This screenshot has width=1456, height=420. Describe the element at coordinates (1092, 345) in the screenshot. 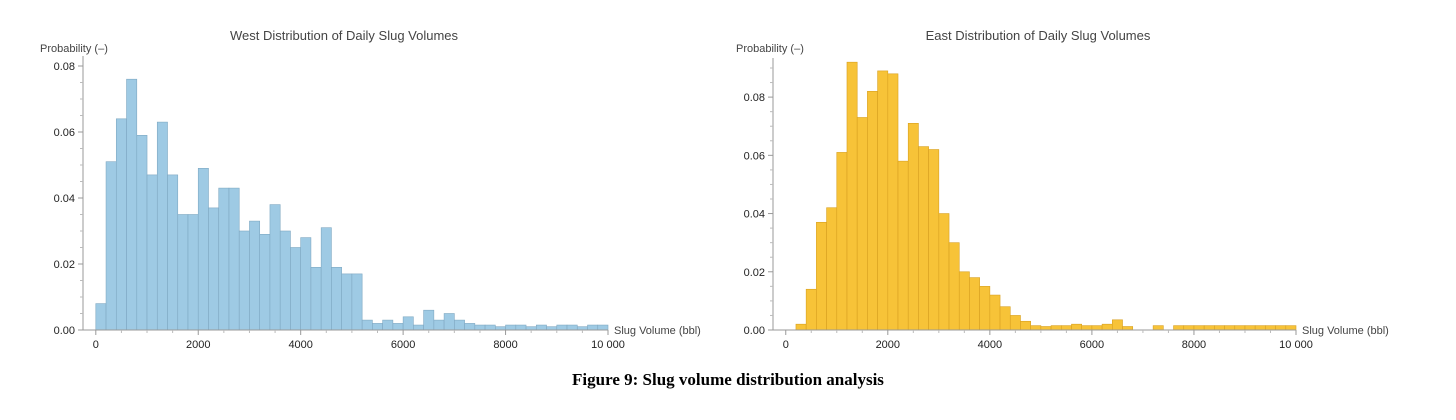

I see `x-tick-label: 6000` at that location.